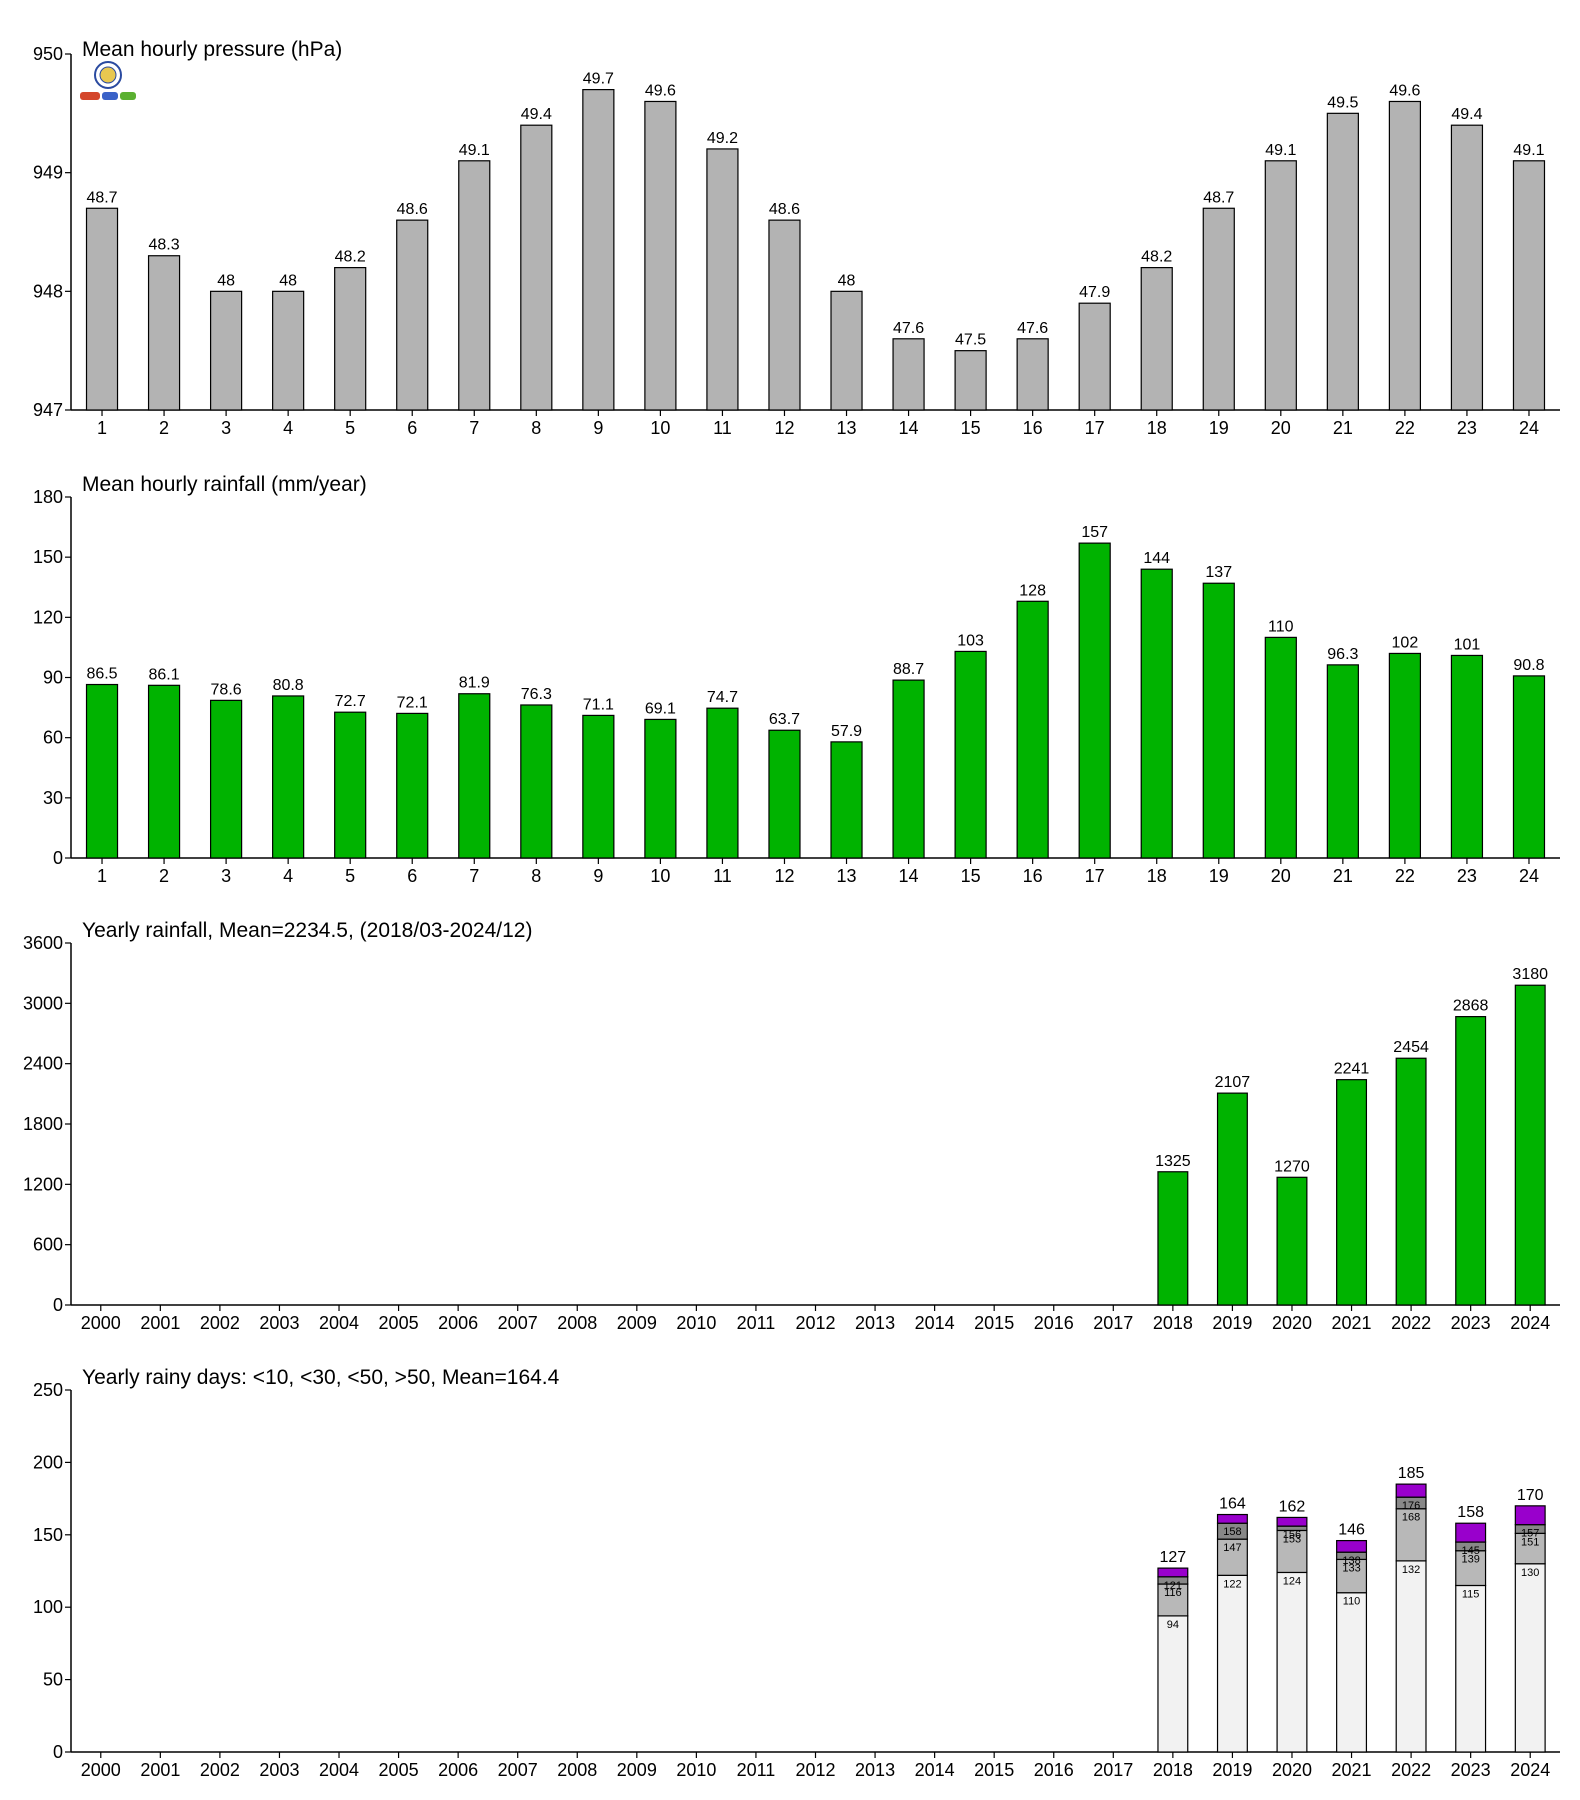 The height and width of the screenshot is (1800, 1580). Describe the element at coordinates (48, 1390) in the screenshot. I see `rainy-days-y-tick-label: 250` at that location.